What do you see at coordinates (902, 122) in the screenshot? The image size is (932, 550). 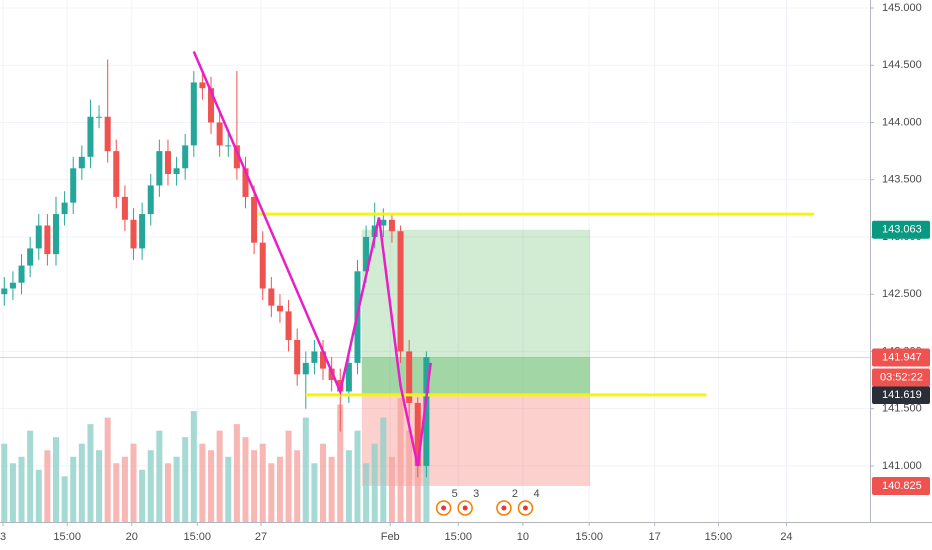 I see `y-tick-label: 144.000` at bounding box center [902, 122].